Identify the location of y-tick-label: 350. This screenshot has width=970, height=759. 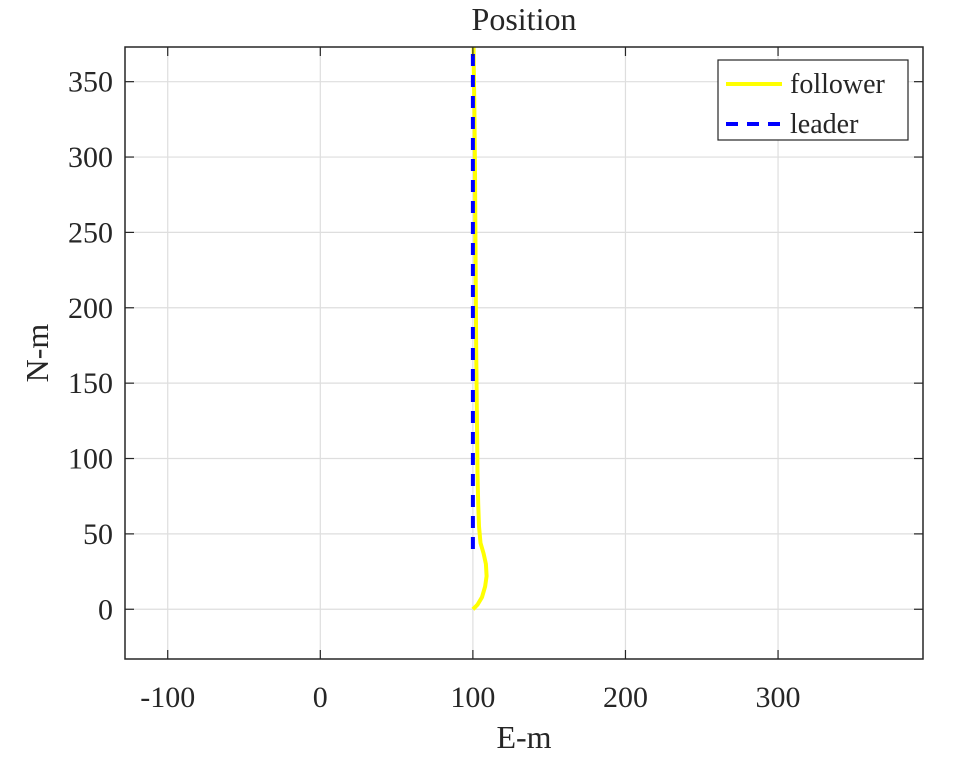
(90, 82).